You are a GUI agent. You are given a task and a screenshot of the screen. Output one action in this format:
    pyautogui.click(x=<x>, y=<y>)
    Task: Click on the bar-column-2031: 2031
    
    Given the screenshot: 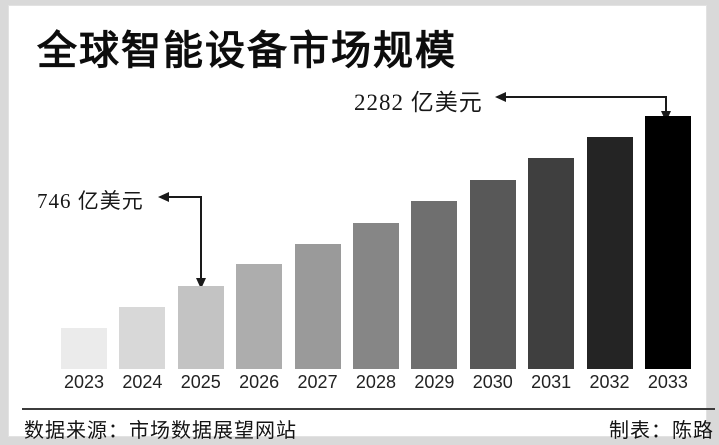 What is the action you would take?
    pyautogui.click(x=551, y=275)
    